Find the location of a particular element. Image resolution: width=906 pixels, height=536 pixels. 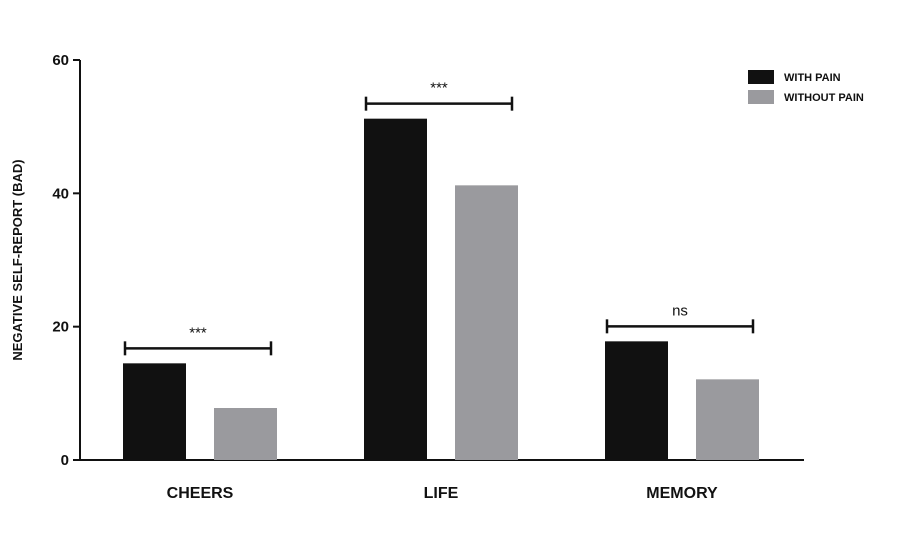

x-tick-label: CHEERS is located at coordinates (200, 493).